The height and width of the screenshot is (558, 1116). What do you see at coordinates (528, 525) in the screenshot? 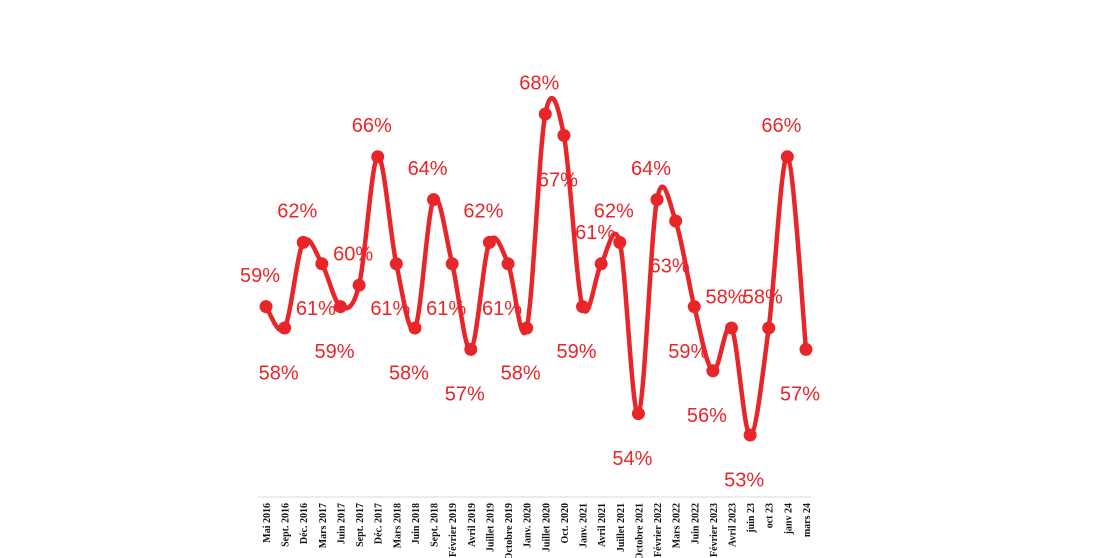
I see `x-tick-label: Janv. 2020` at bounding box center [528, 525].